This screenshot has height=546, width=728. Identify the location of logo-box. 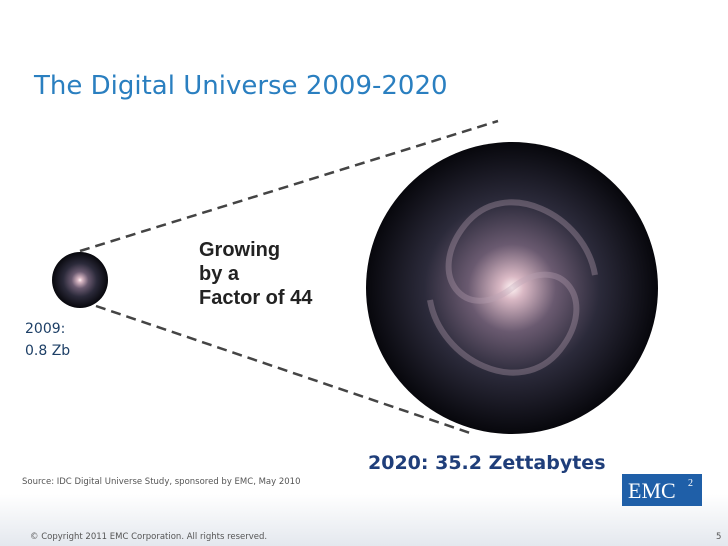
(662, 490).